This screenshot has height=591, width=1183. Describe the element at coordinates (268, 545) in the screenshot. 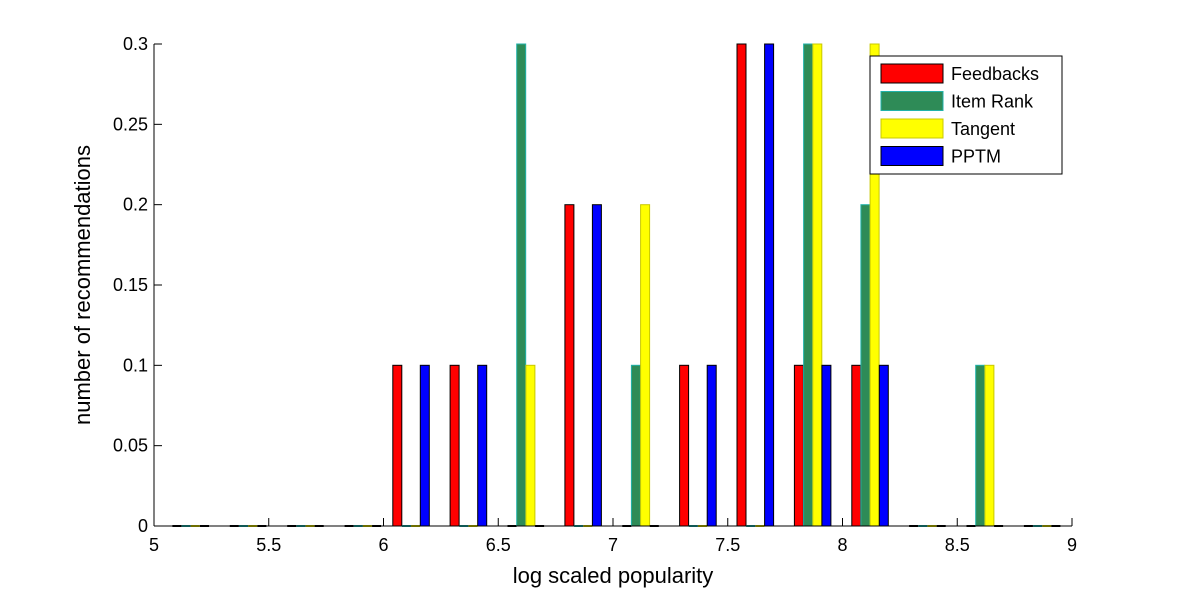

I see `x-tick-label: 5.5` at that location.